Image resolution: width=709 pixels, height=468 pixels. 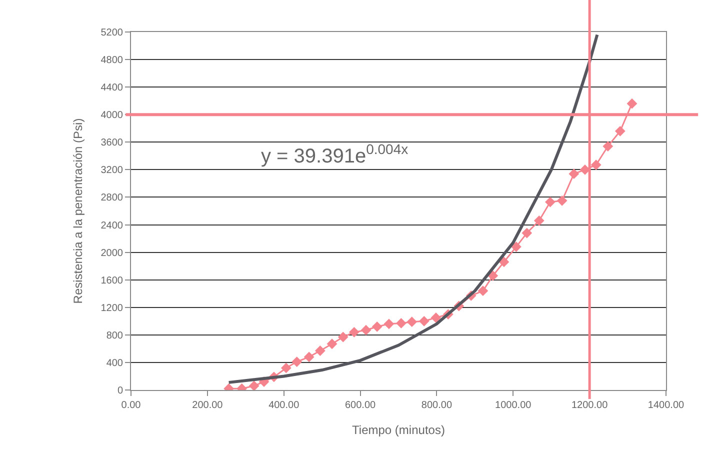 What do you see at coordinates (208, 405) in the screenshot?
I see `x-tick-label: 200.00` at bounding box center [208, 405].